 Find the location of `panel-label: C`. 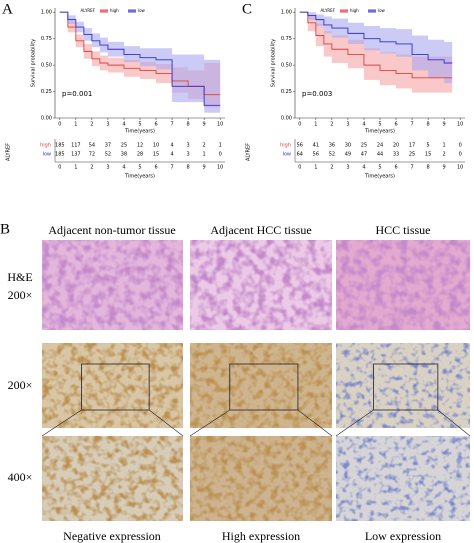

panel-label: C is located at coordinates (247, 9).